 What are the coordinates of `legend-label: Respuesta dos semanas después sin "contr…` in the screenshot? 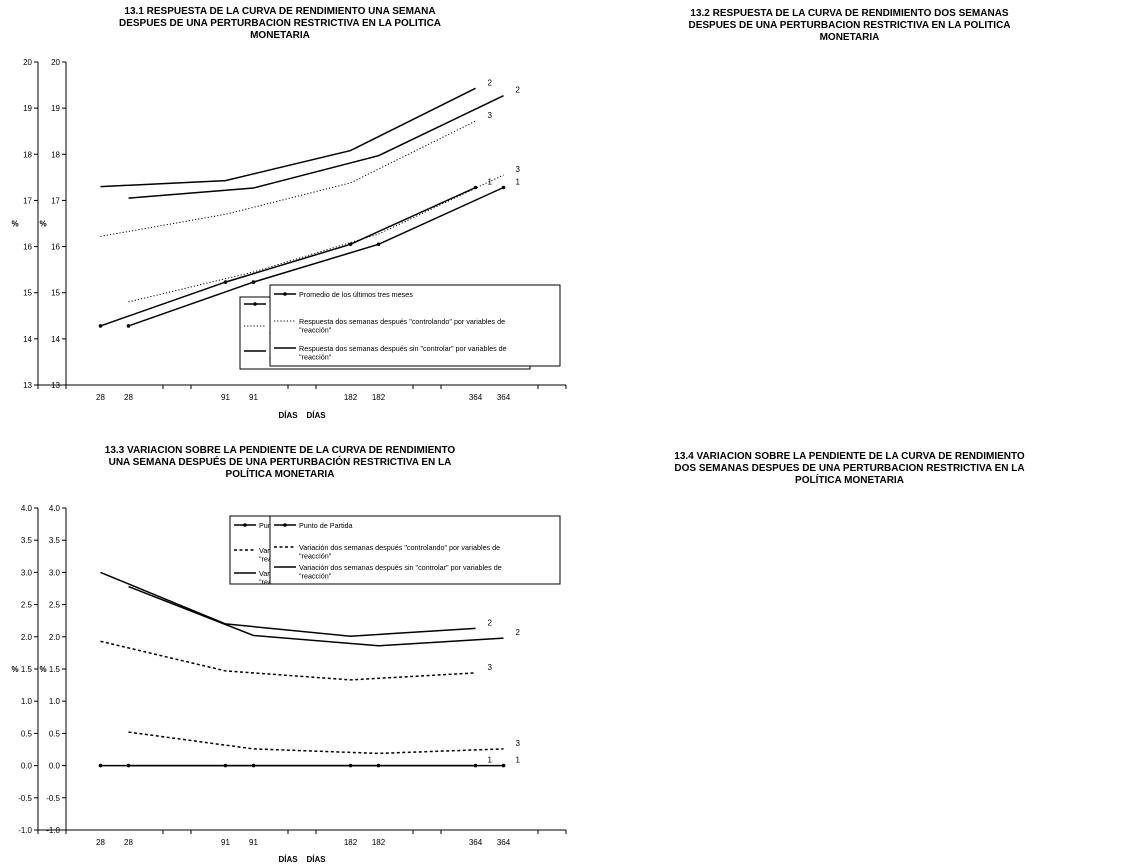 It's located at (403, 353).